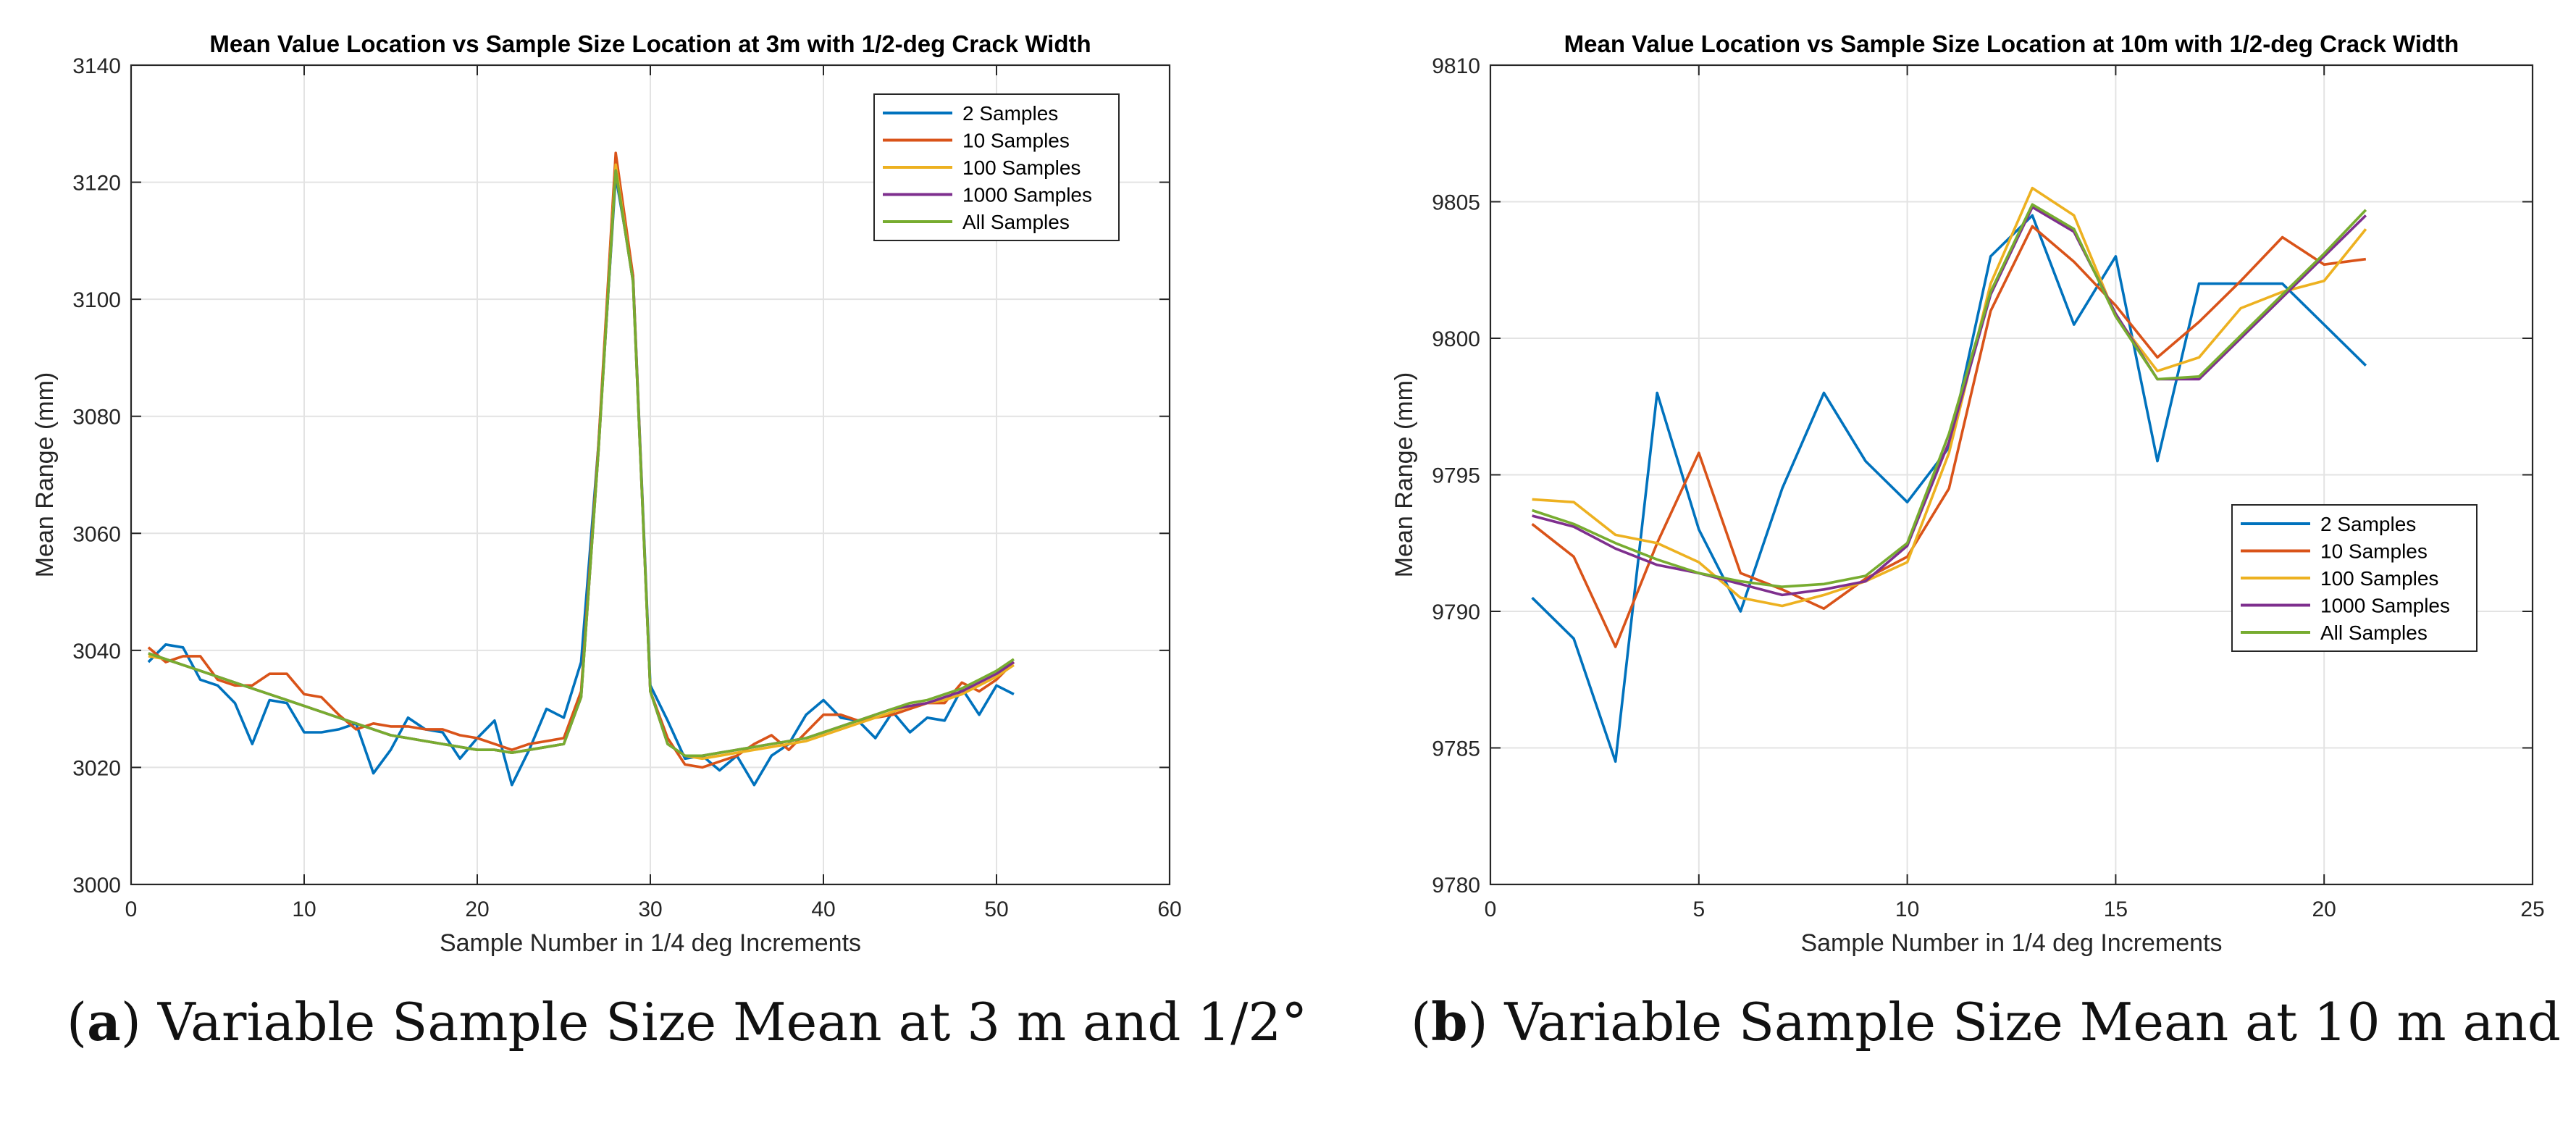 The height and width of the screenshot is (1130, 2576). What do you see at coordinates (2532, 909) in the screenshot?
I see `x-tick-label: 25` at bounding box center [2532, 909].